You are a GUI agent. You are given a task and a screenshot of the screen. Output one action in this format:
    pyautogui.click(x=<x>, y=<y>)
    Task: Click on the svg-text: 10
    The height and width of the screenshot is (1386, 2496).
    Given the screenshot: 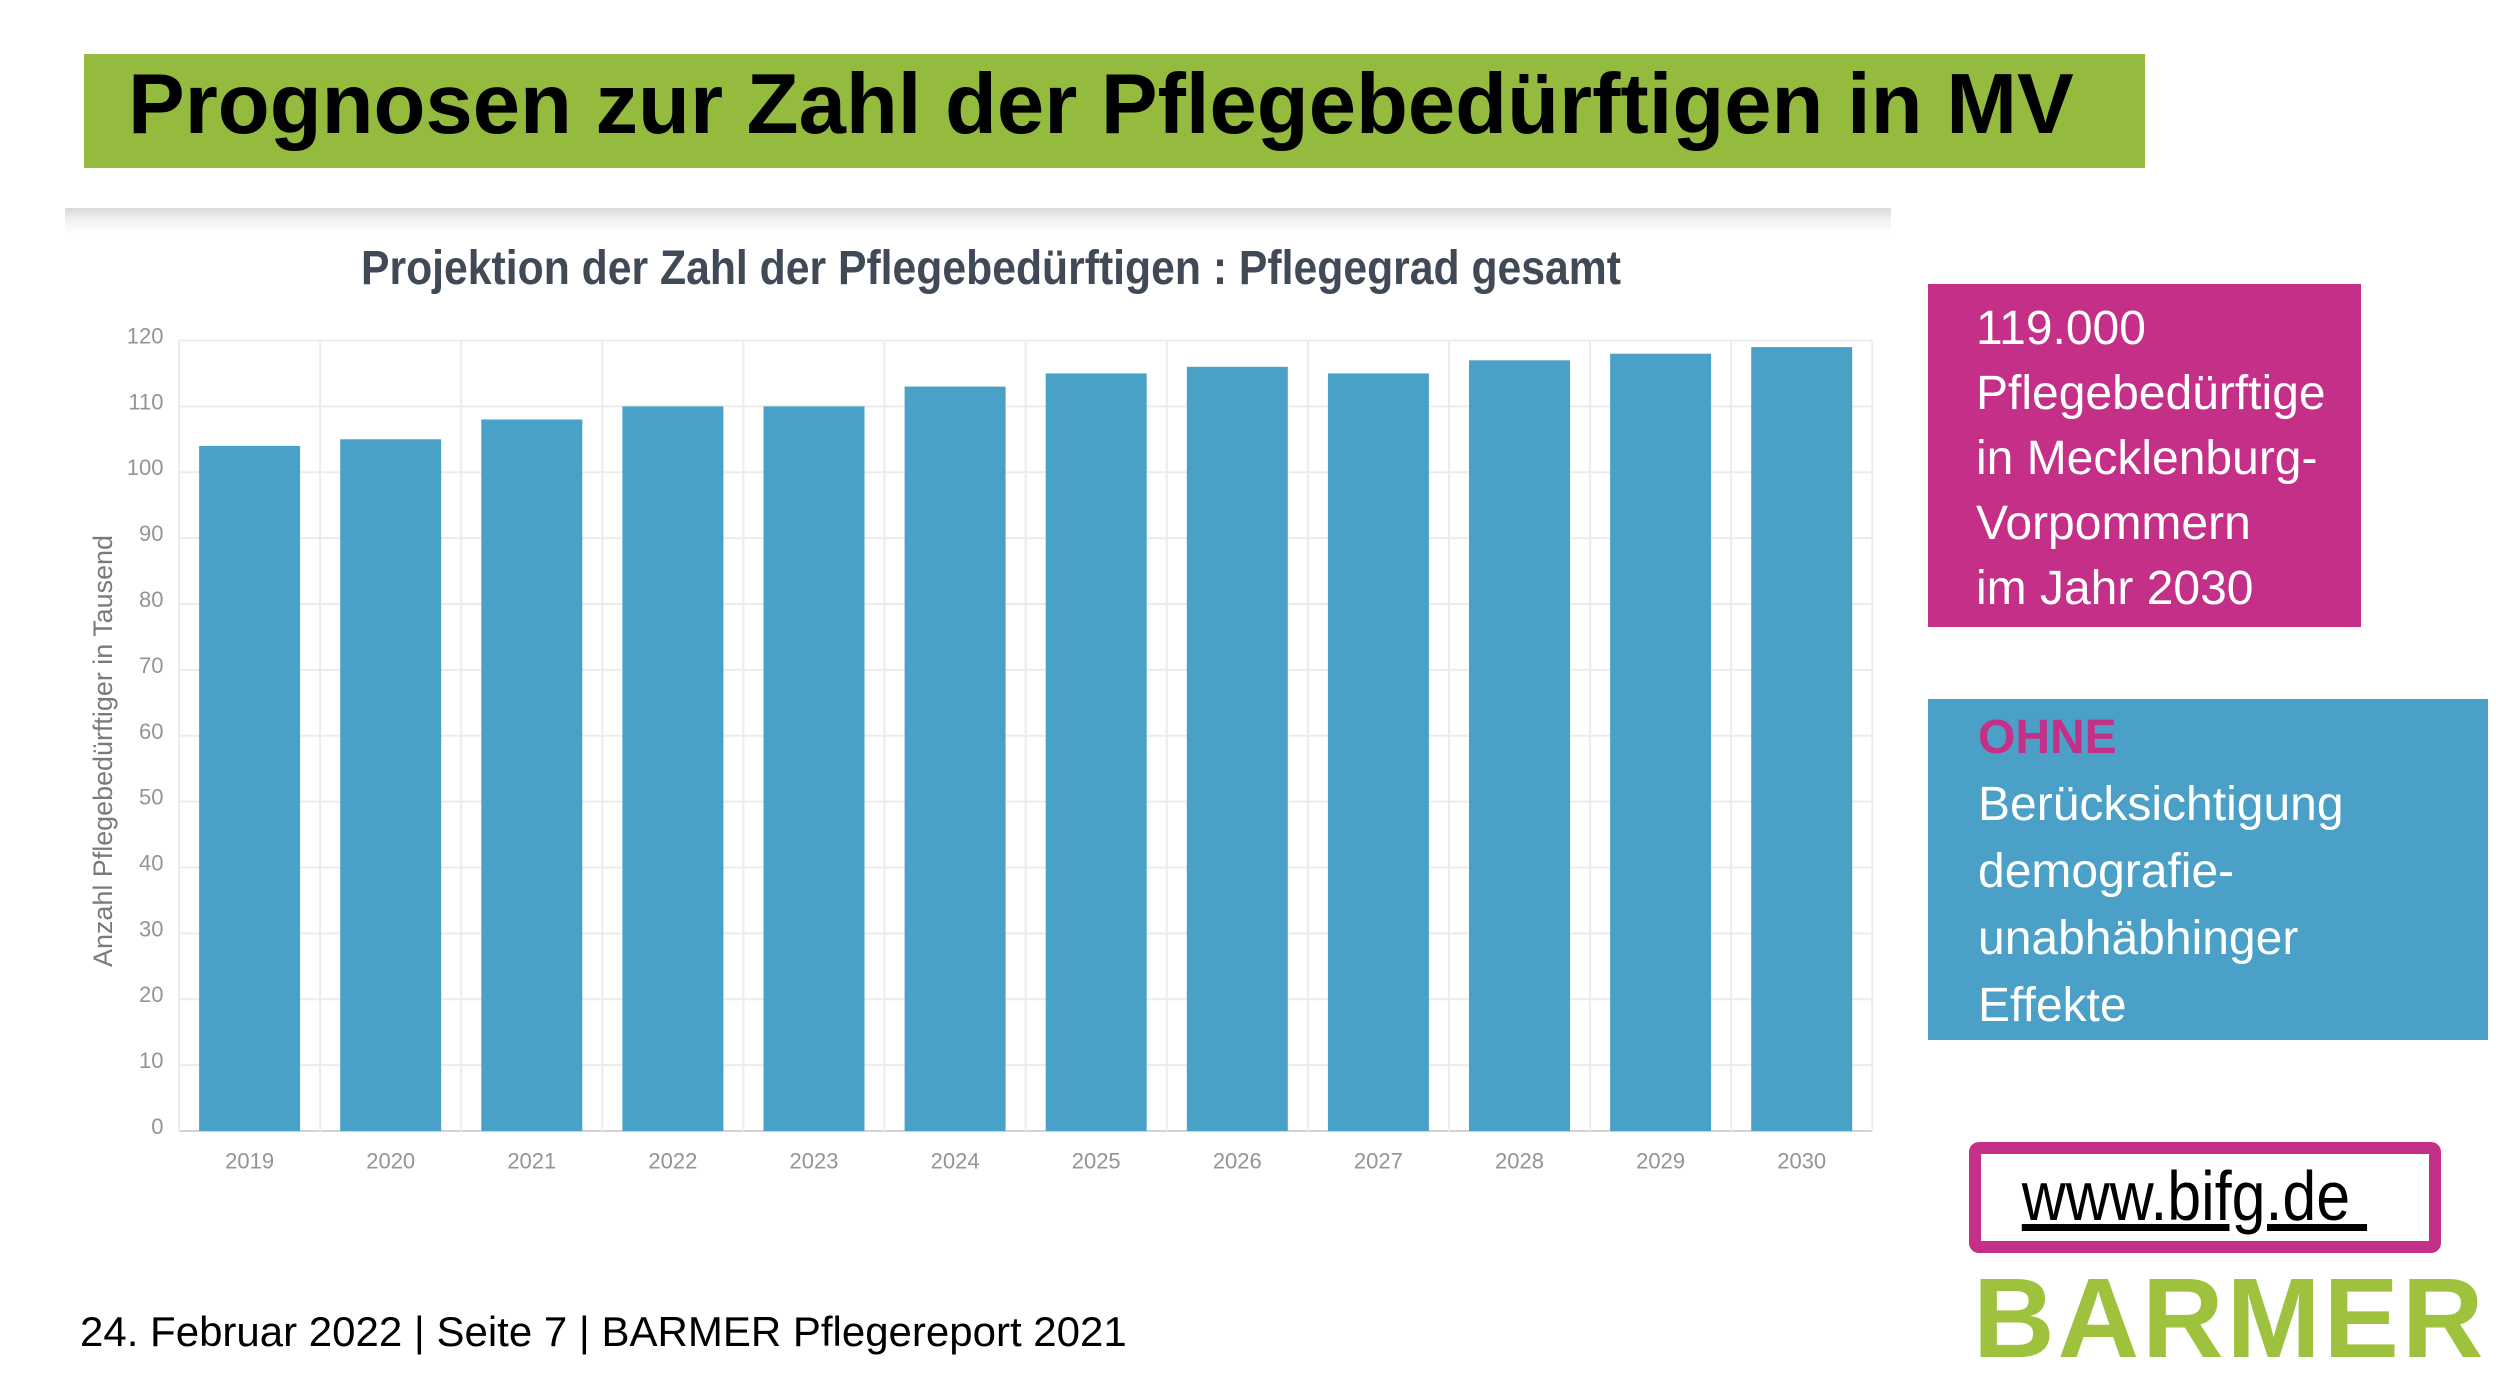 What is the action you would take?
    pyautogui.click(x=151, y=1060)
    